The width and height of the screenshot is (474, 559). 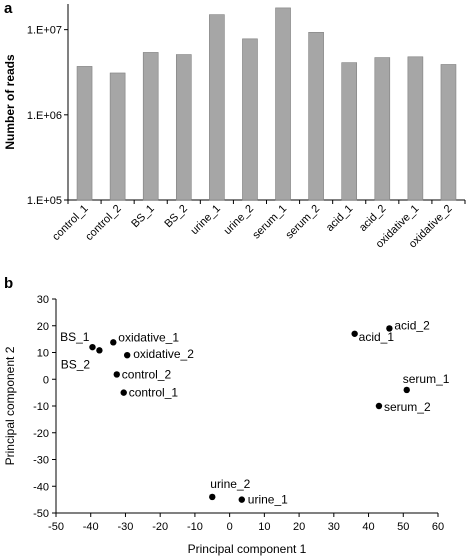 I want to click on scatter-point-label: urine_2, so click(x=230, y=484).